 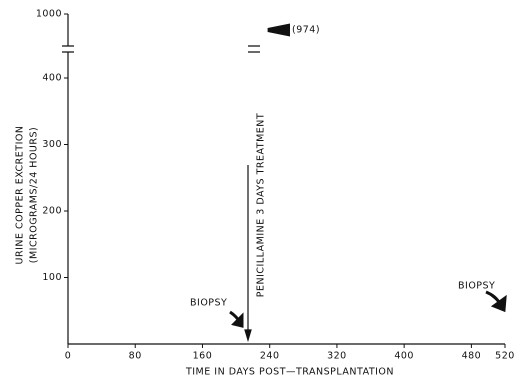 What do you see at coordinates (337, 356) in the screenshot?
I see `x-tick-label: 320` at bounding box center [337, 356].